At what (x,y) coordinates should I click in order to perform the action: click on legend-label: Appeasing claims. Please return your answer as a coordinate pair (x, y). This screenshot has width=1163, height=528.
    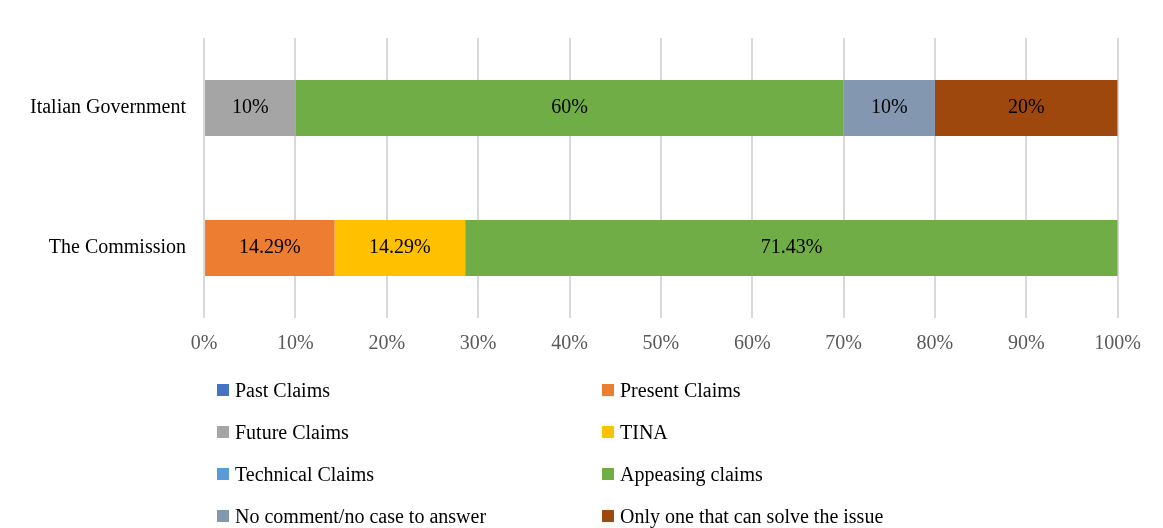
    Looking at the image, I should click on (691, 474).